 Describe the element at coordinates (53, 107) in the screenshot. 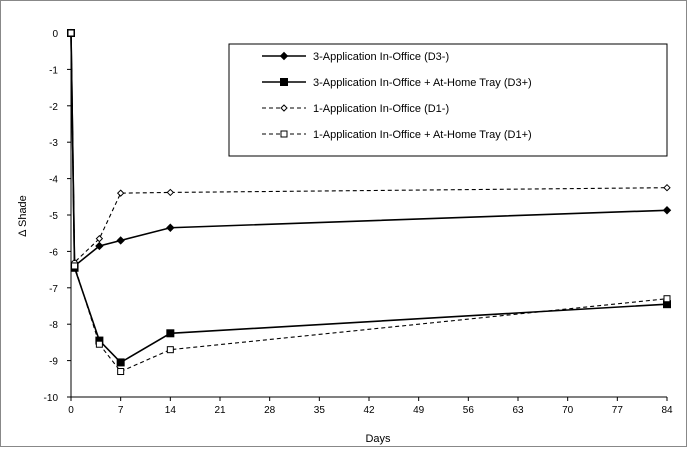

I see `y-tick-label: -2` at that location.